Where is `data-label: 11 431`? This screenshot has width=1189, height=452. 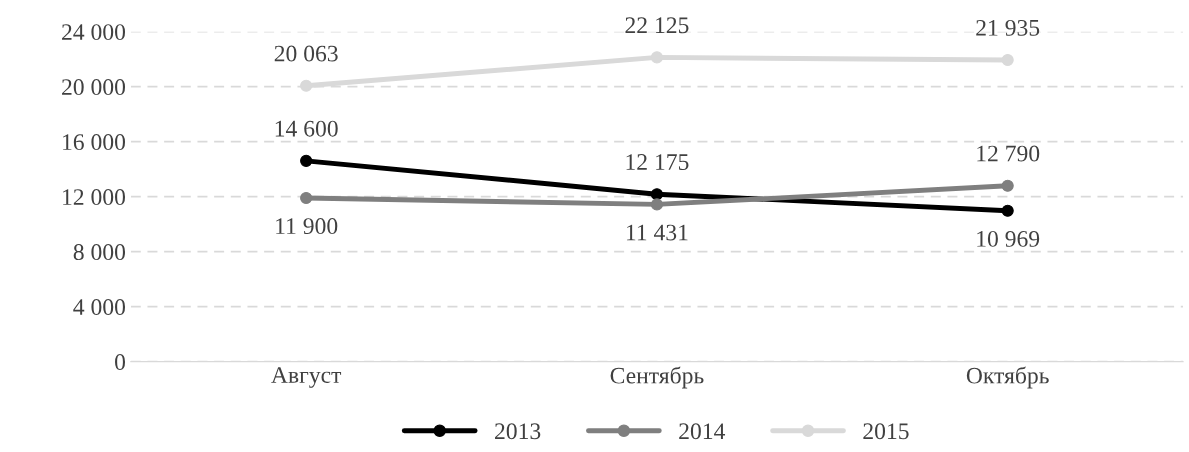
data-label: 11 431 is located at coordinates (657, 232).